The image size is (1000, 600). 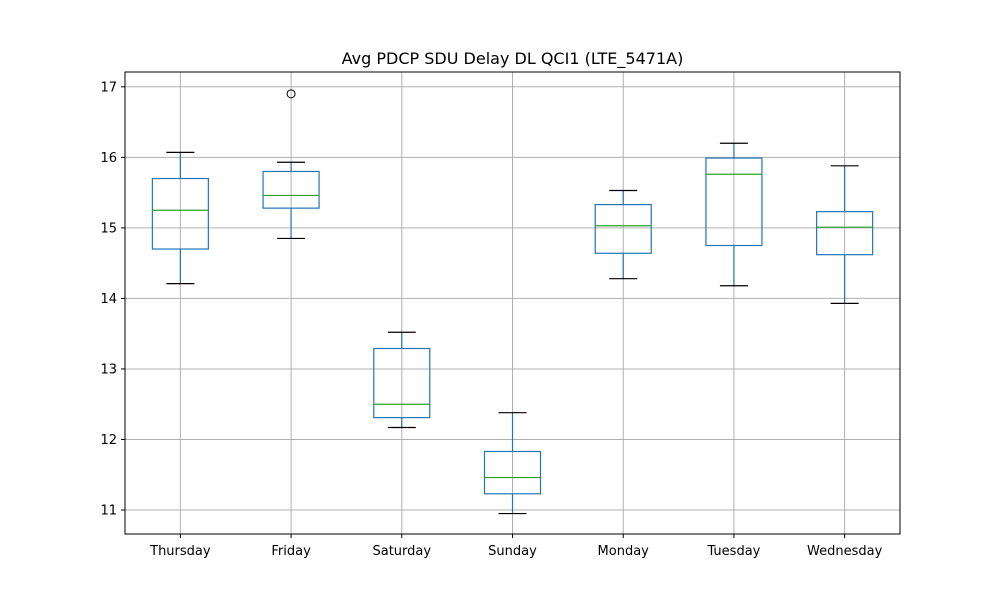 I want to click on x-tick-label: Friday, so click(x=291, y=551).